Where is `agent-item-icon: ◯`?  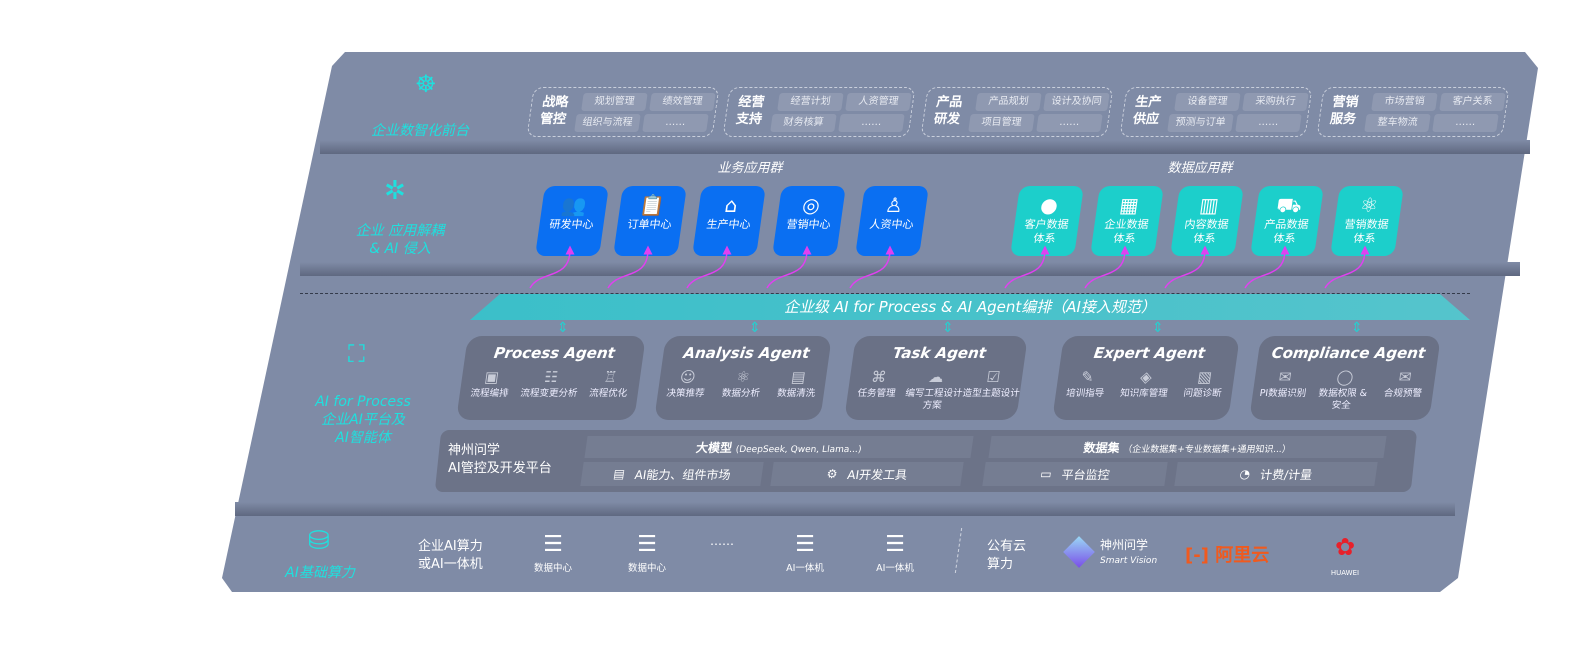 agent-item-icon: ◯ is located at coordinates (1345, 377).